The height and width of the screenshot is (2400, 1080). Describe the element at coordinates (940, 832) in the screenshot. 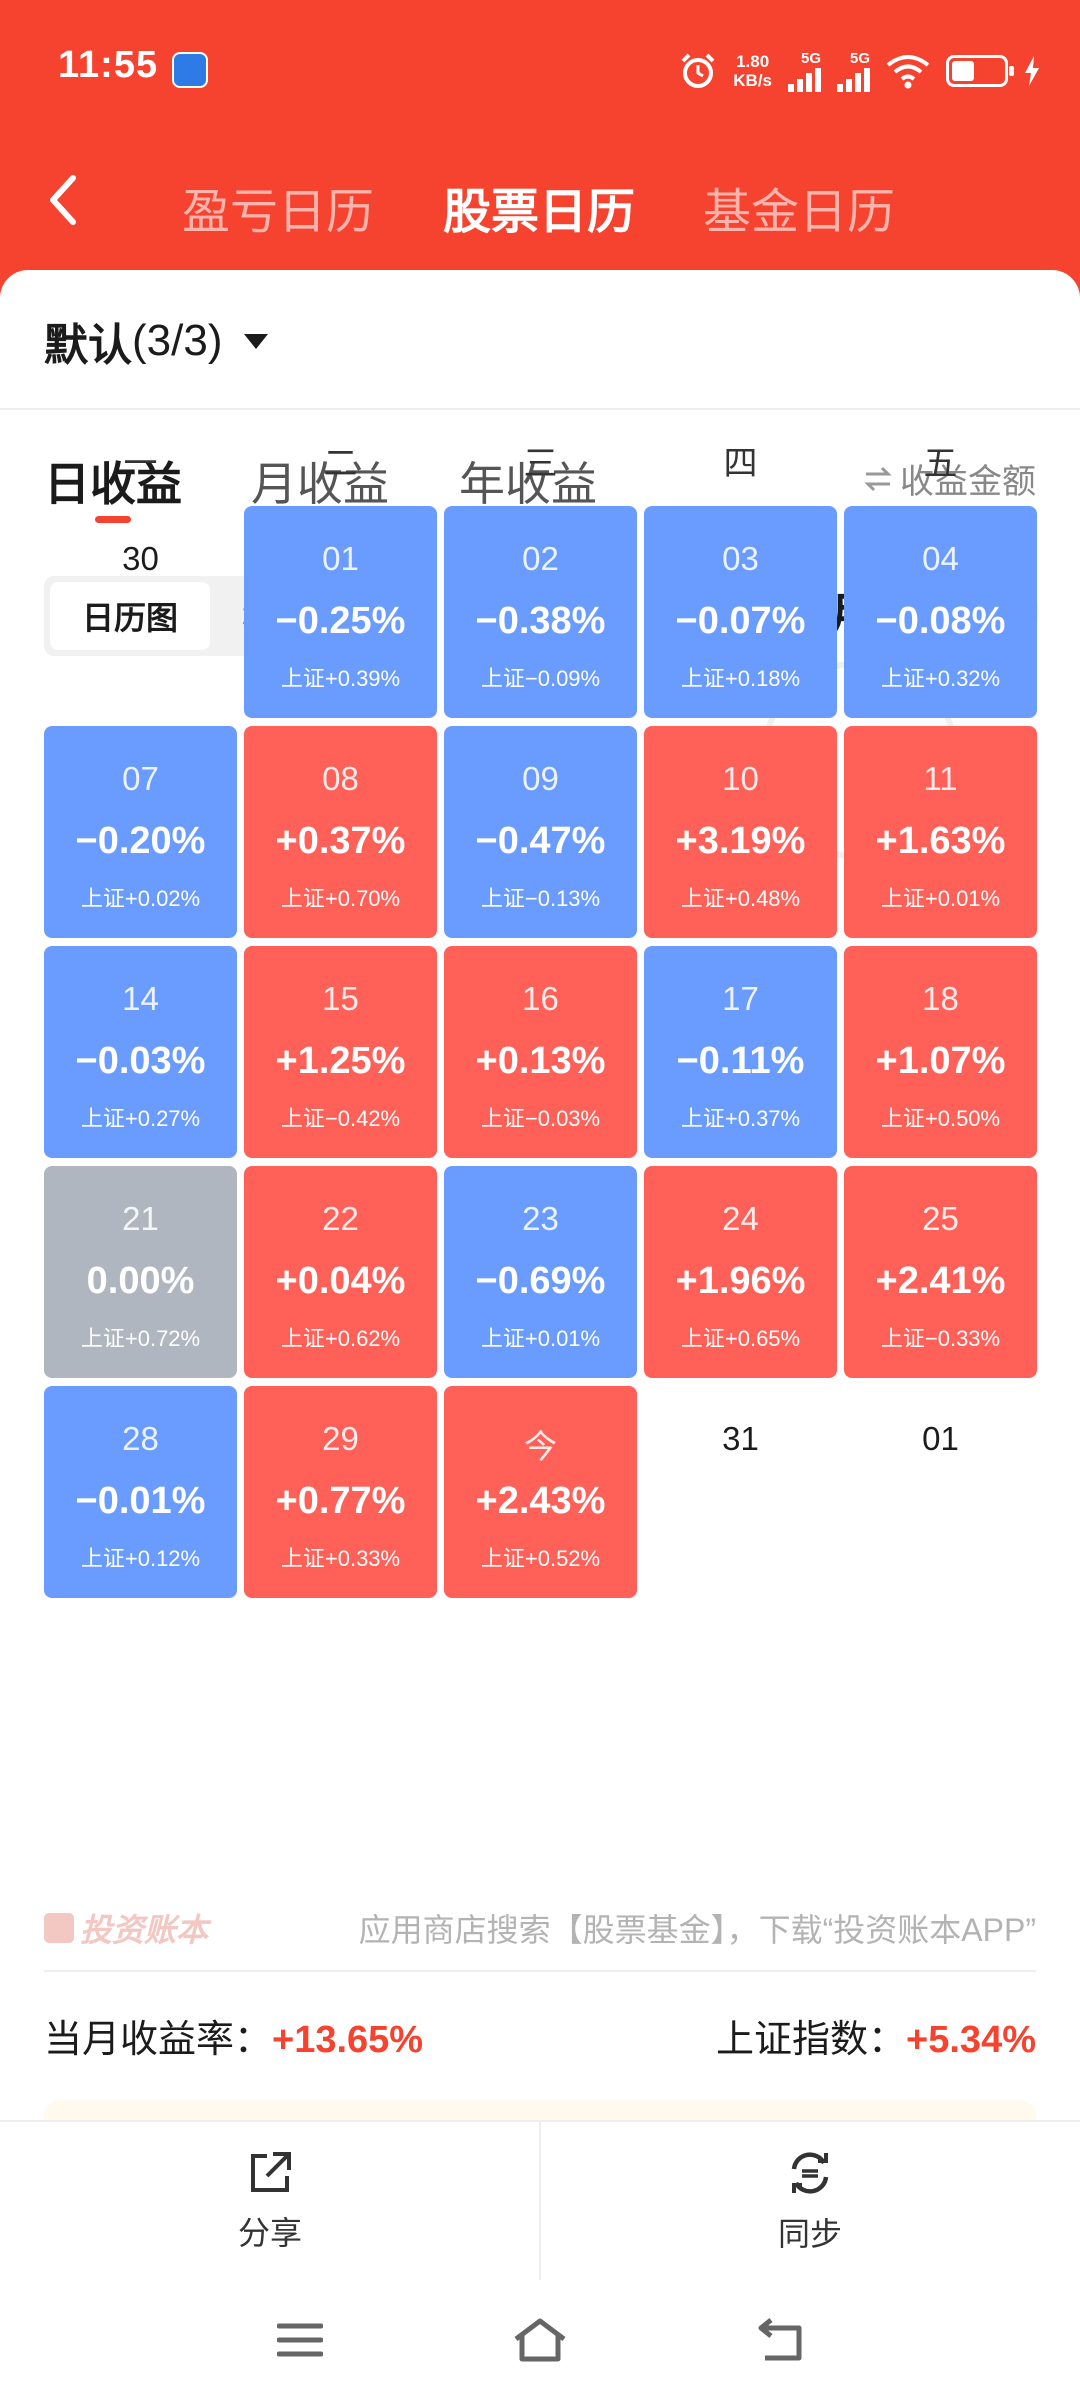

I see `calendar-day-cell: 11 +1.63% 上证+0.01%` at that location.